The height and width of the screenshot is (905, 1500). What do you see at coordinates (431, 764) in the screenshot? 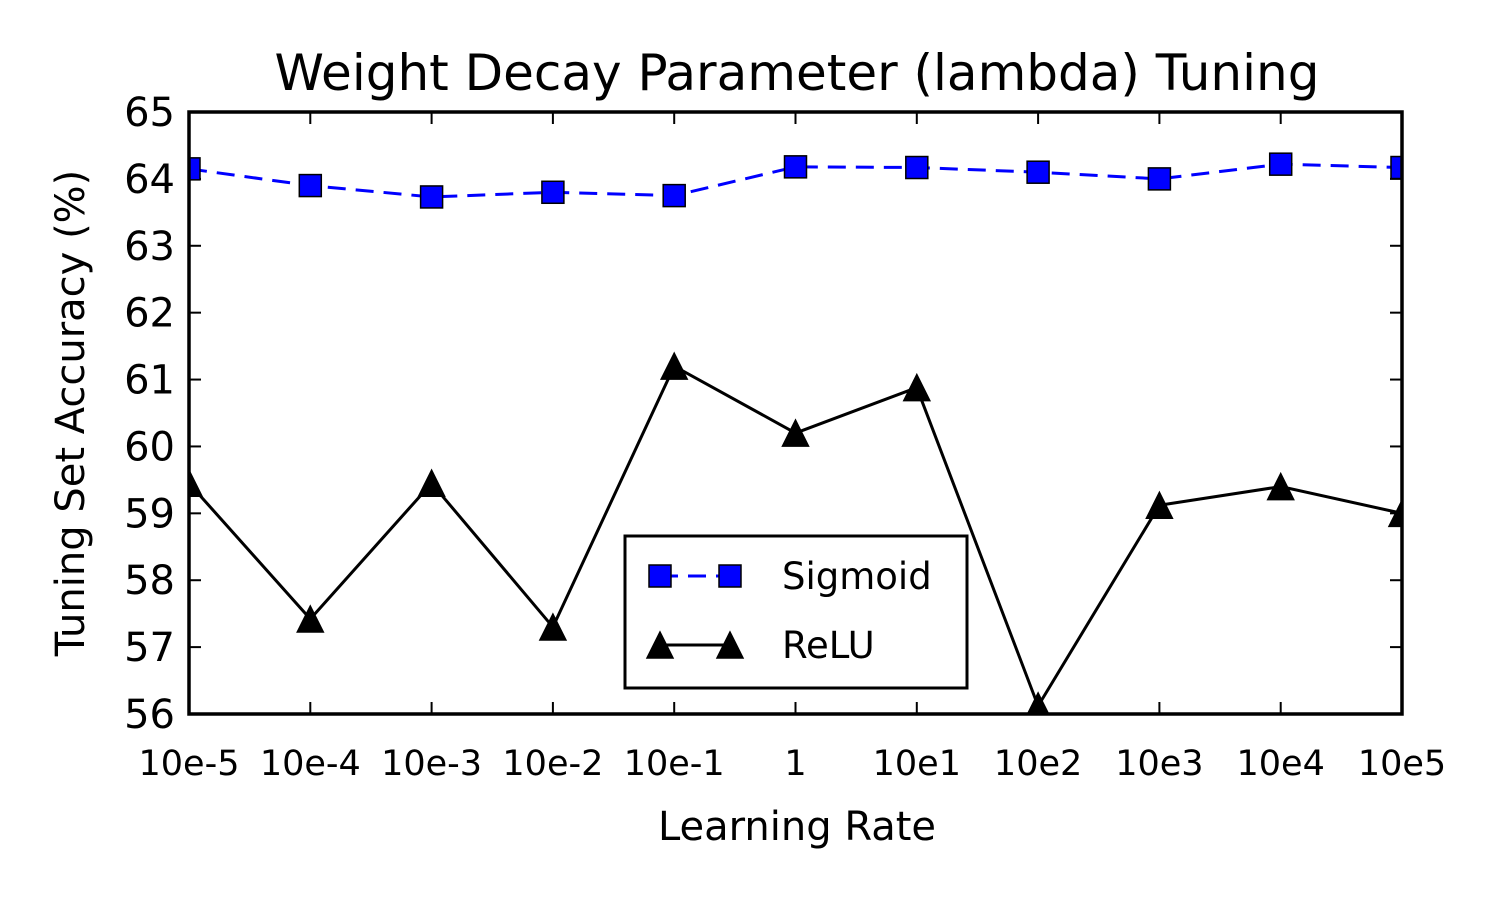
I see `x-tick-label: 10e-3` at bounding box center [431, 764].